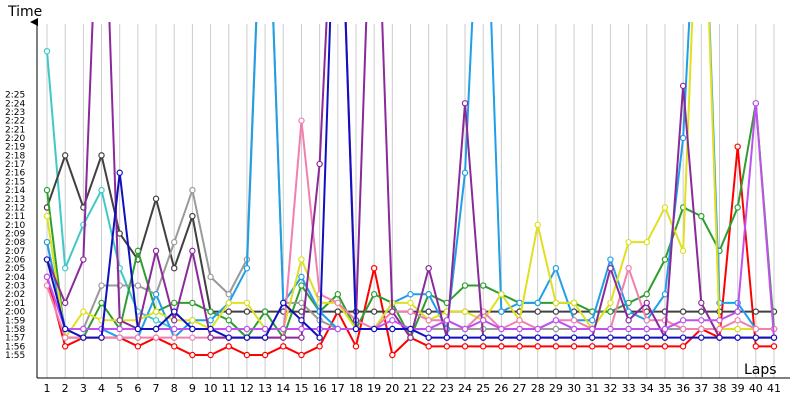 The width and height of the screenshot is (800, 400). Describe the element at coordinates (15, 330) in the screenshot. I see `y-tick-label: 1:58` at that location.